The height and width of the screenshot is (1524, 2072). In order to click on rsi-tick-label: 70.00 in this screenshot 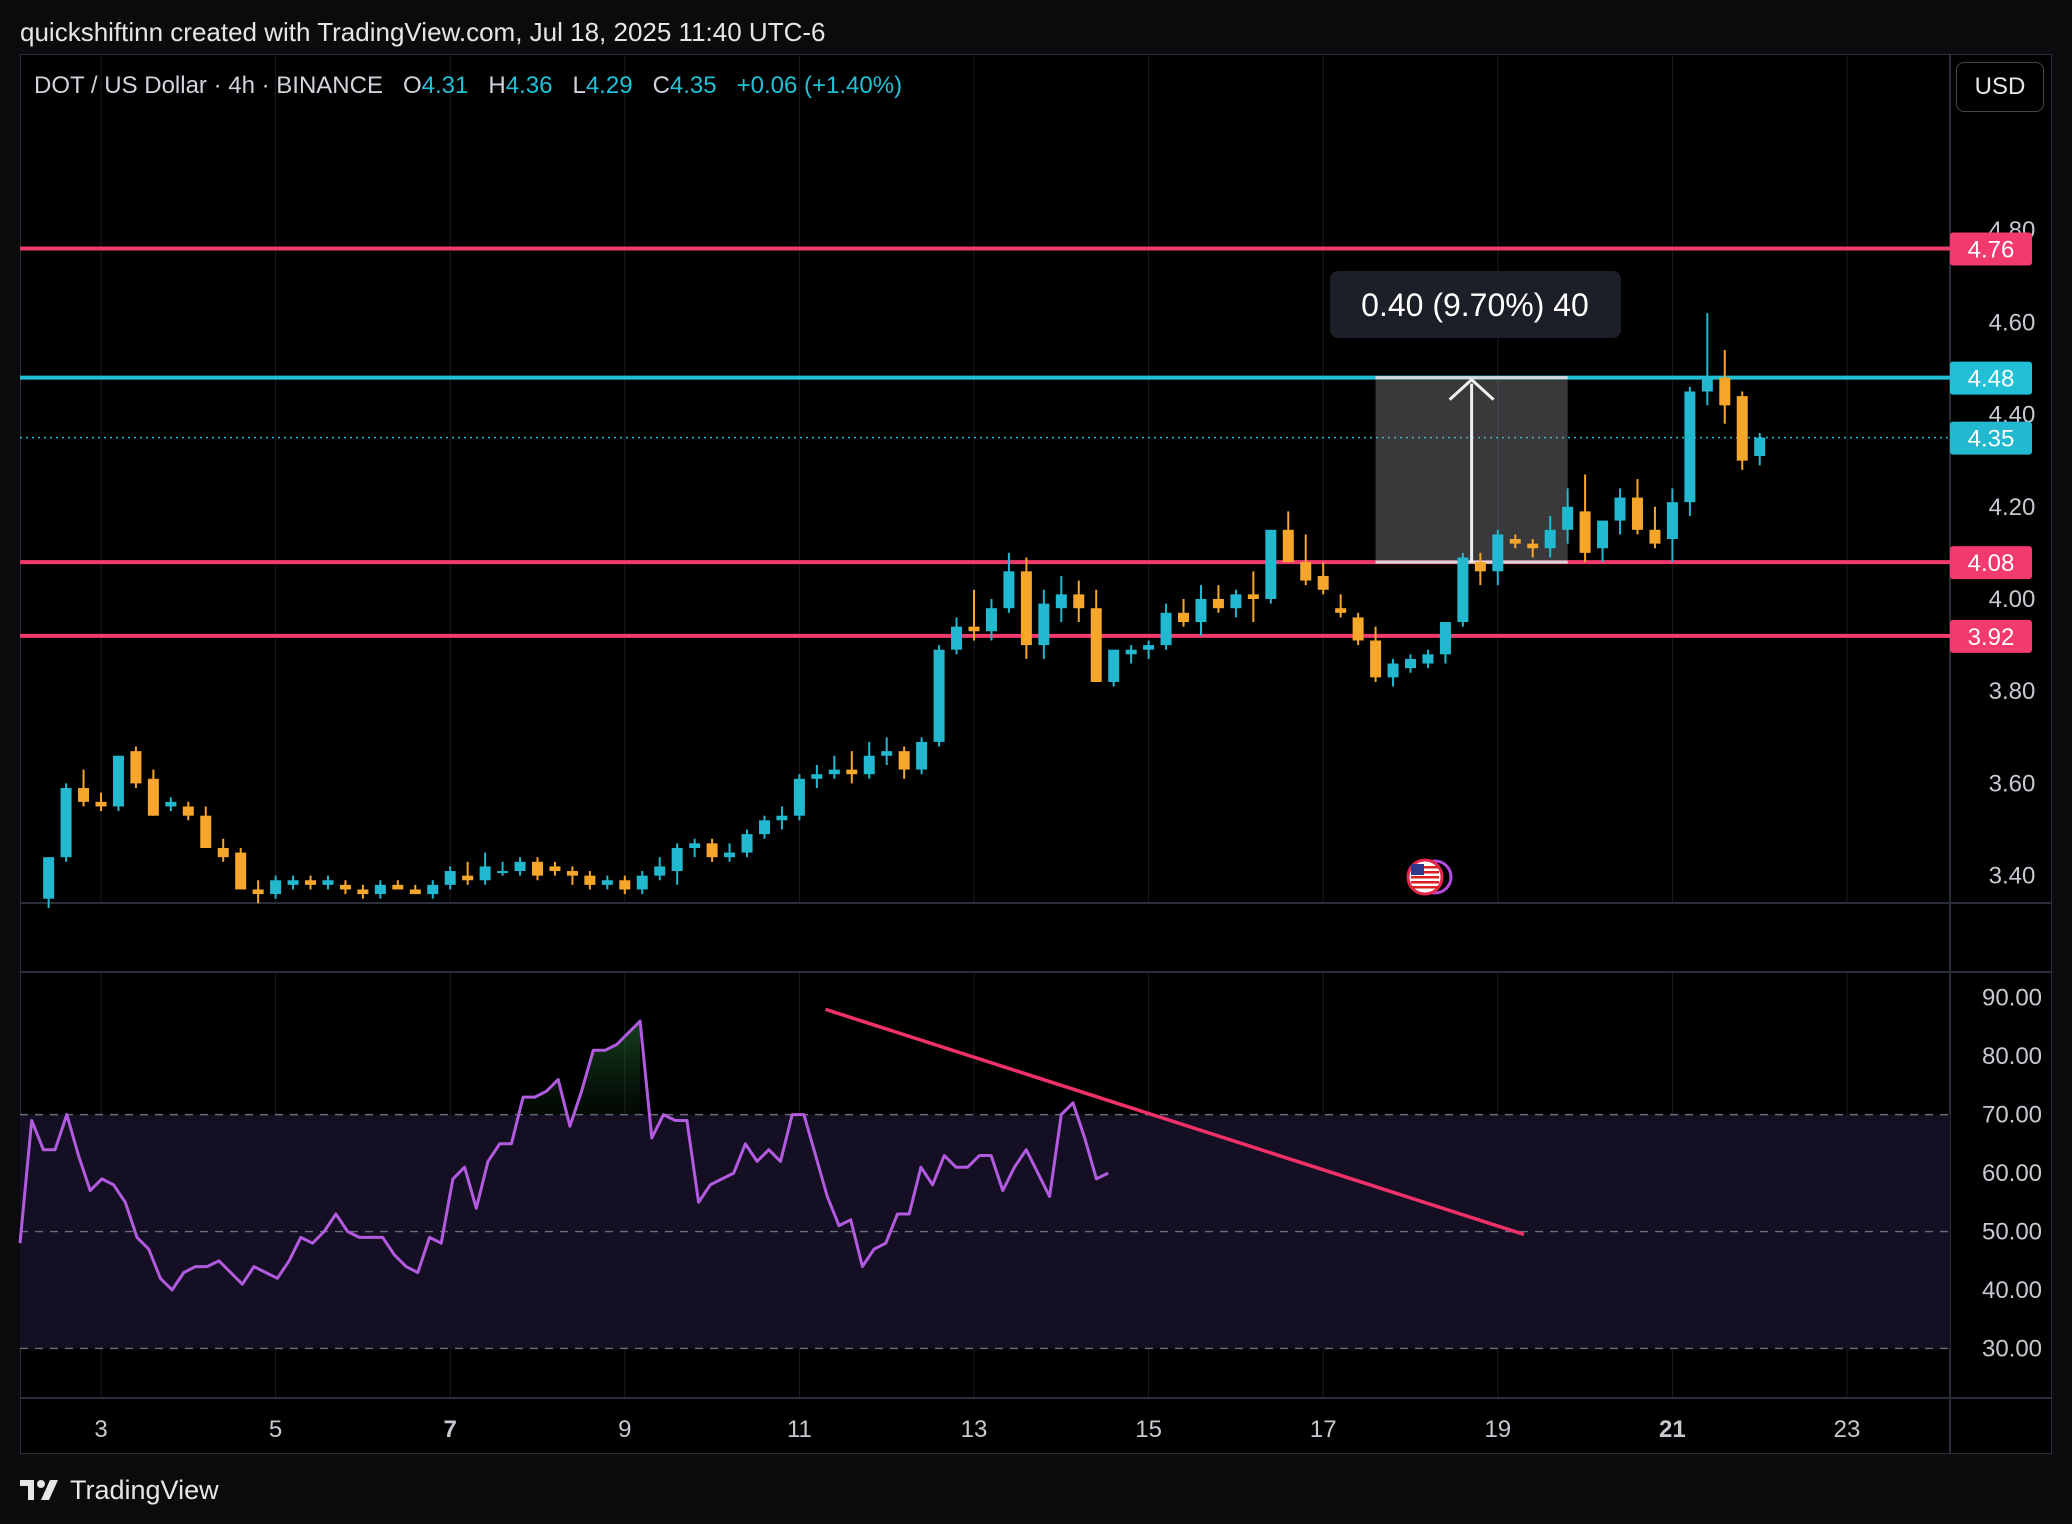, I will do `click(2012, 1115)`.